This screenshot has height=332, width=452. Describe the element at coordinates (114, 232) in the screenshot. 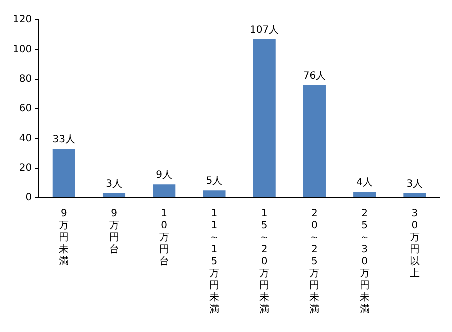

I see `x-tick-label: 9万円台` at that location.